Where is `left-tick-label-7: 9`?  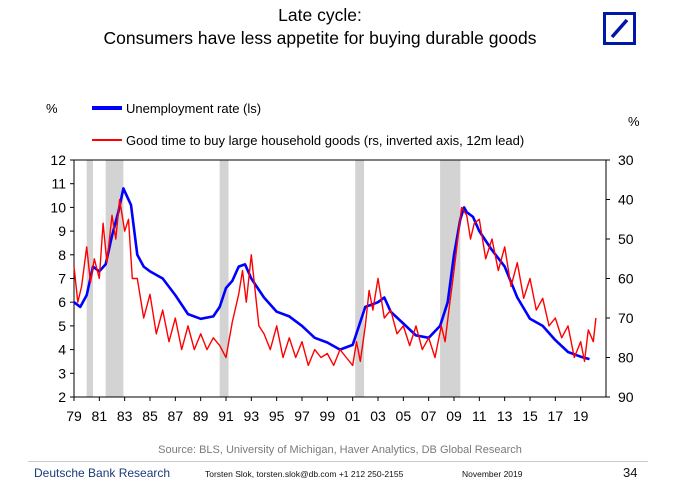
left-tick-label-7: 9 is located at coordinates (62, 231).